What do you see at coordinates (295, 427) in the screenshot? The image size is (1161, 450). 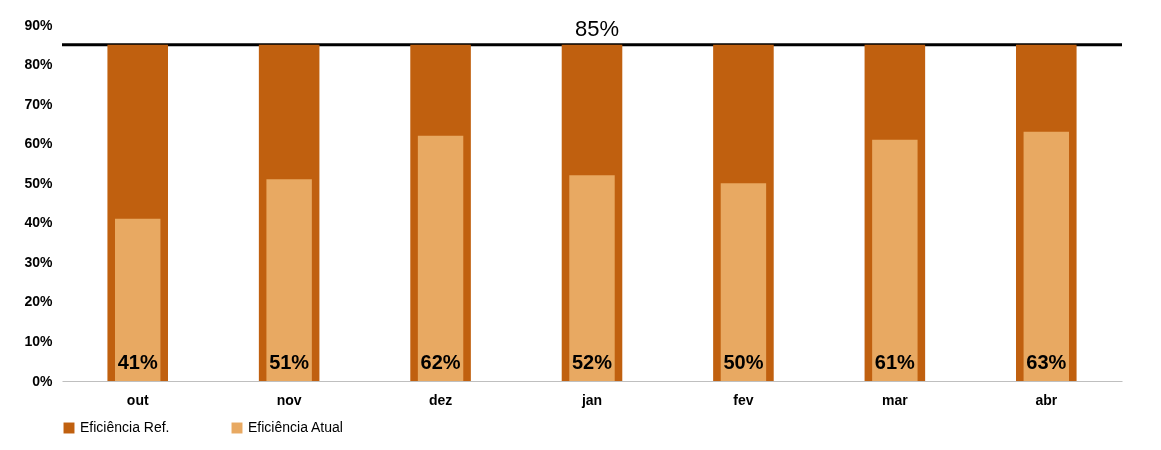 I see `legend-label: Eficiência Atual` at bounding box center [295, 427].